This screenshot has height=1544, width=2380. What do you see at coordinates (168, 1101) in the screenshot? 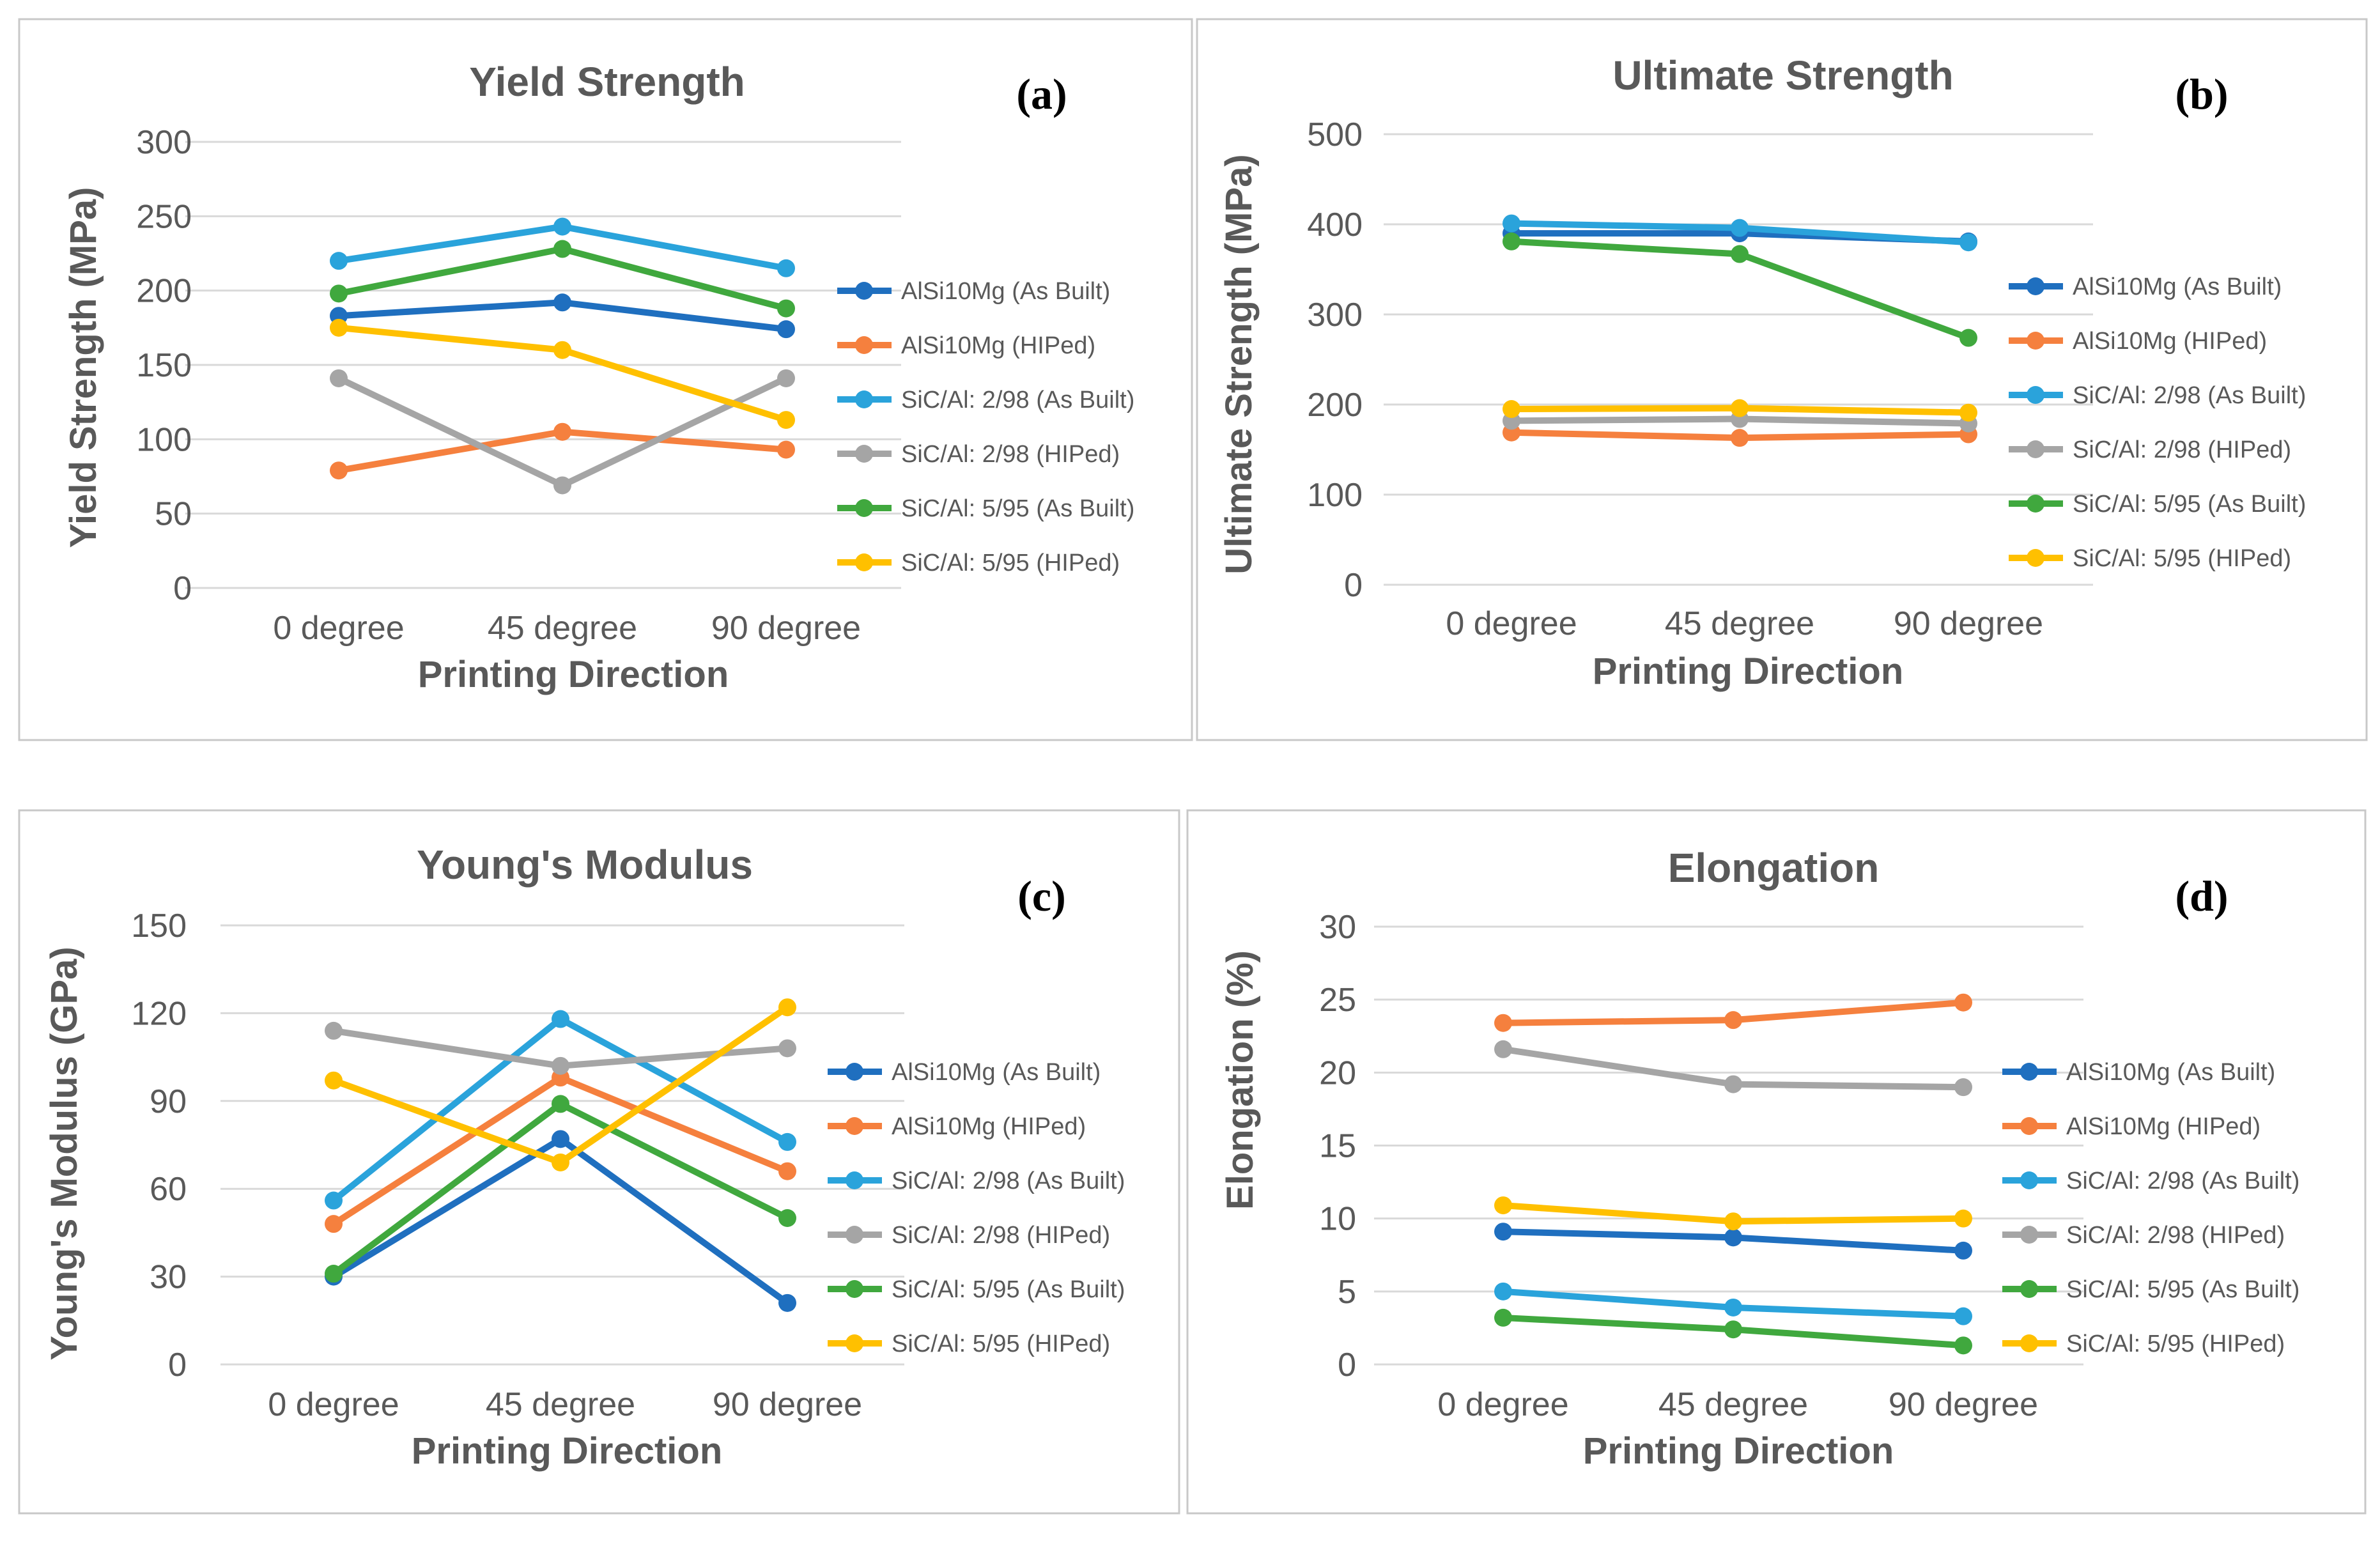
I see `y-tick-label: 90` at bounding box center [168, 1101].